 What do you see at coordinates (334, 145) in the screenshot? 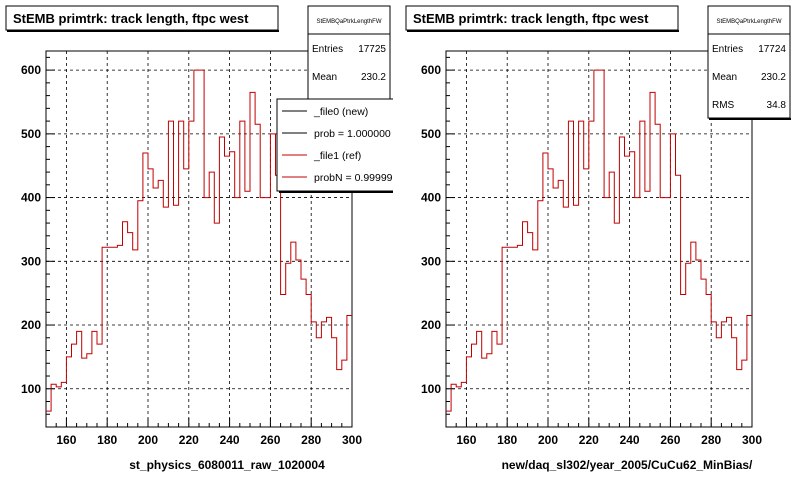
I see `legend-box` at bounding box center [334, 145].